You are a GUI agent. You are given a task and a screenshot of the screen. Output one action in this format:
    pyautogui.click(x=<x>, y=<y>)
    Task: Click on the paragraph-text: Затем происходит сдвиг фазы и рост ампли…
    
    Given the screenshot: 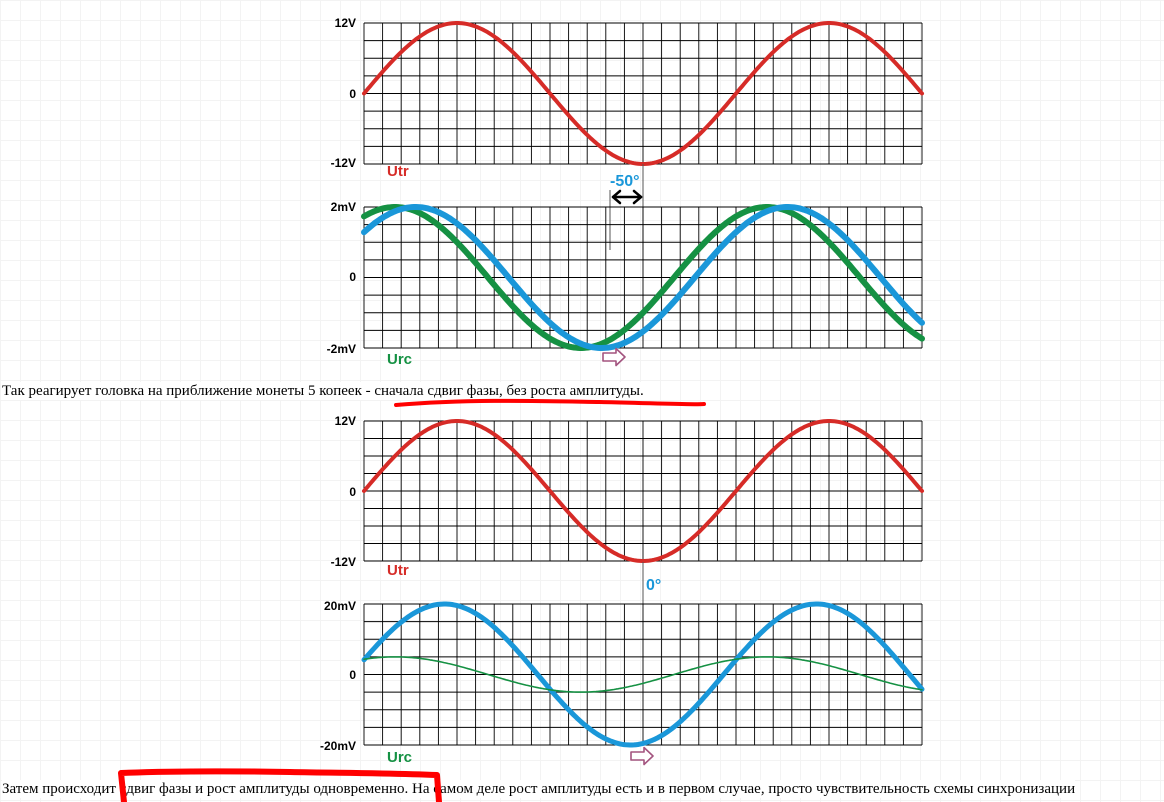 What is the action you would take?
    pyautogui.click(x=539, y=789)
    